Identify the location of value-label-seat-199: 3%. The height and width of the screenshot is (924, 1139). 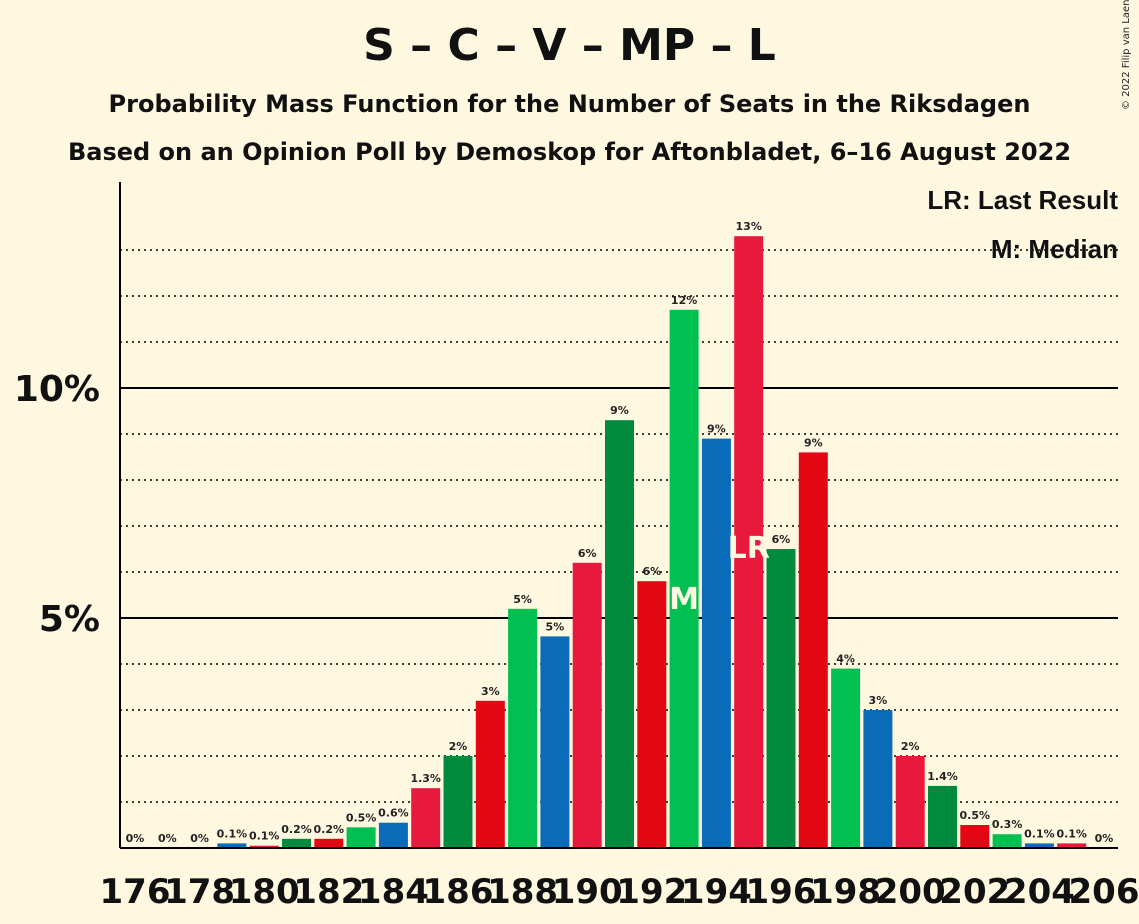
(878, 700).